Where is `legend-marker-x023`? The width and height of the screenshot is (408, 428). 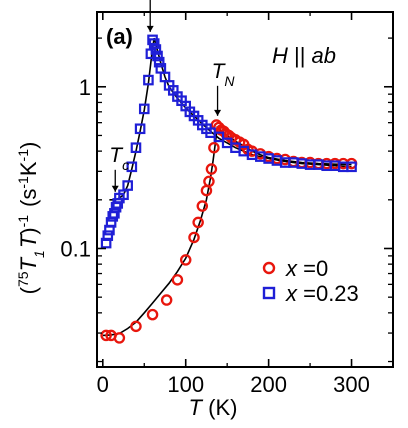 legend-marker-x023 is located at coordinates (269, 293).